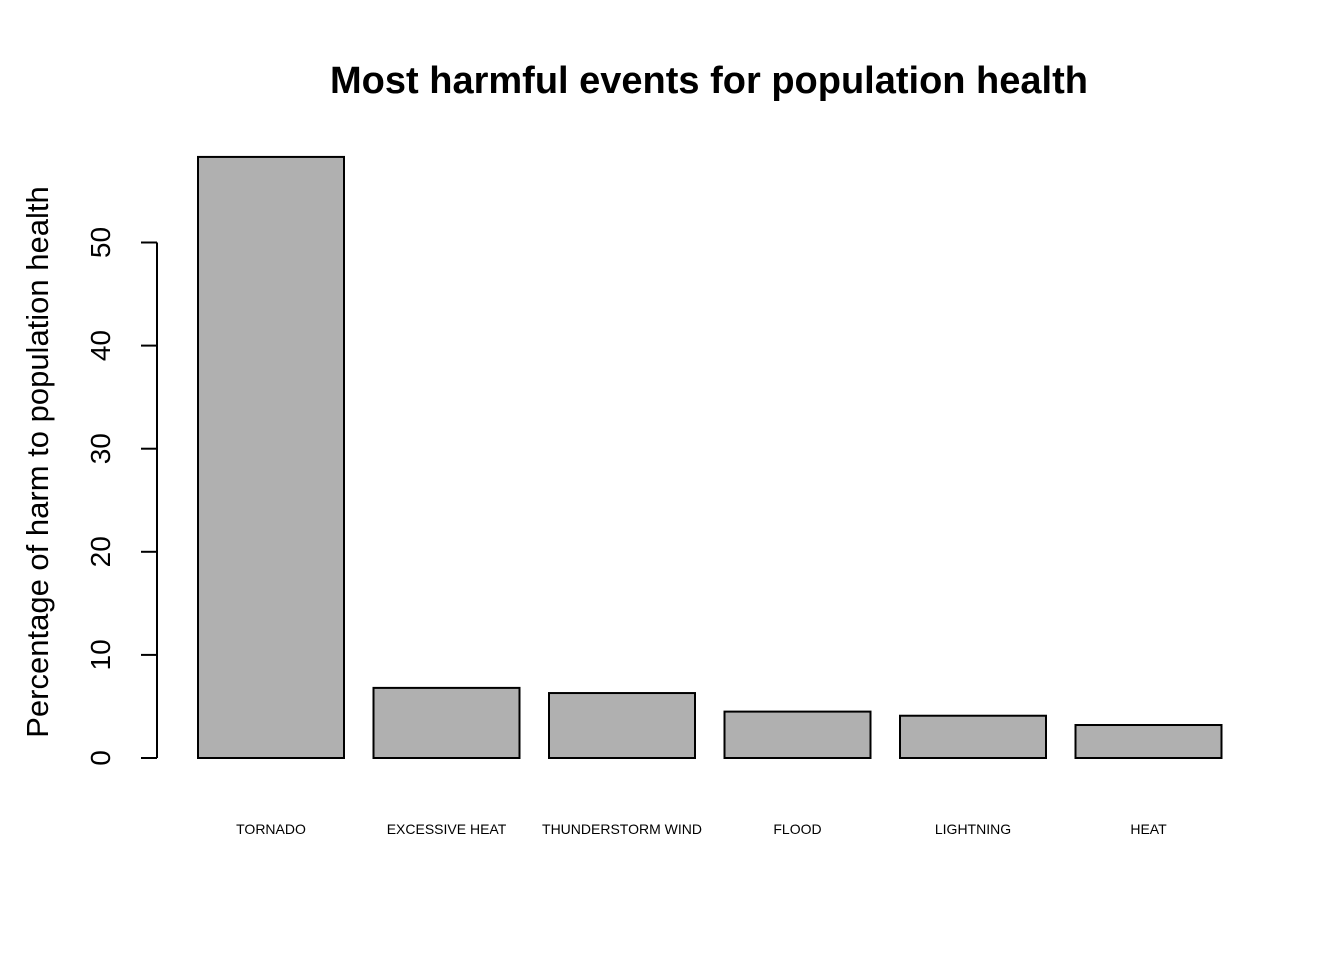 The image size is (1344, 960). What do you see at coordinates (622, 725) in the screenshot?
I see `bar-thunderstorm-wind` at bounding box center [622, 725].